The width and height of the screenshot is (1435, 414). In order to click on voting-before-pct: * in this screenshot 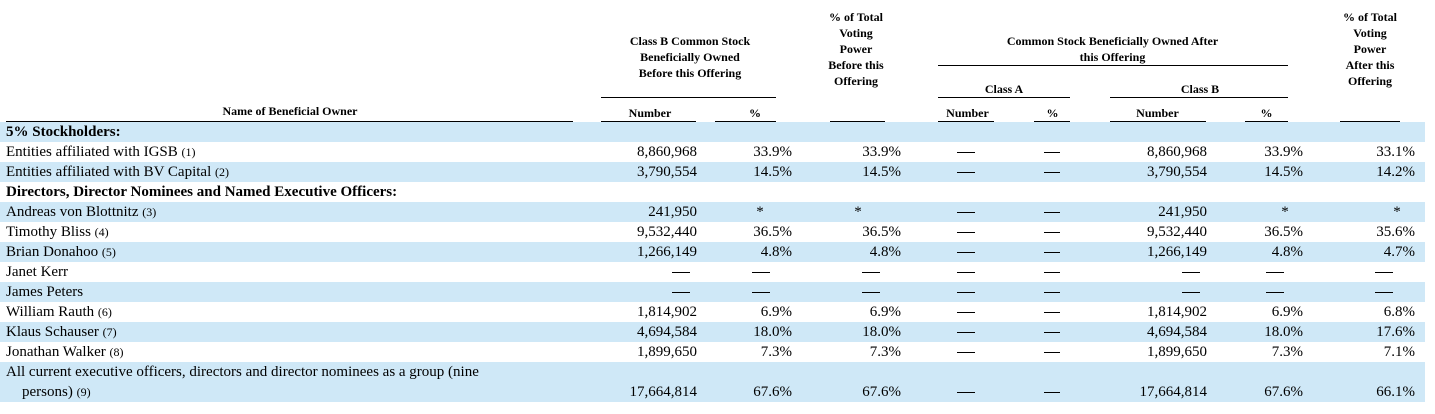, I will do `click(858, 212)`.